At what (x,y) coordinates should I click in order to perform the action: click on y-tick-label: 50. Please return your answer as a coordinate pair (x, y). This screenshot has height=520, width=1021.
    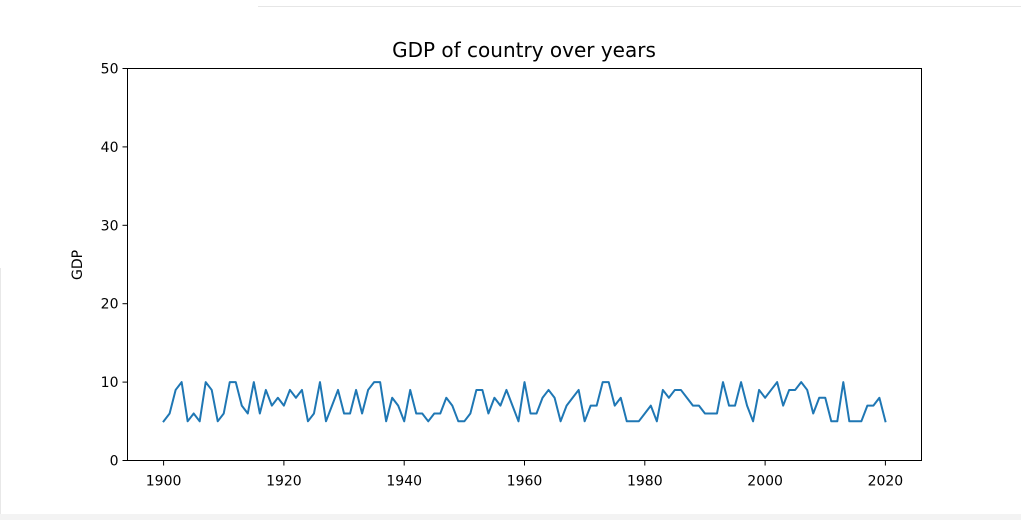
    Looking at the image, I should click on (110, 70).